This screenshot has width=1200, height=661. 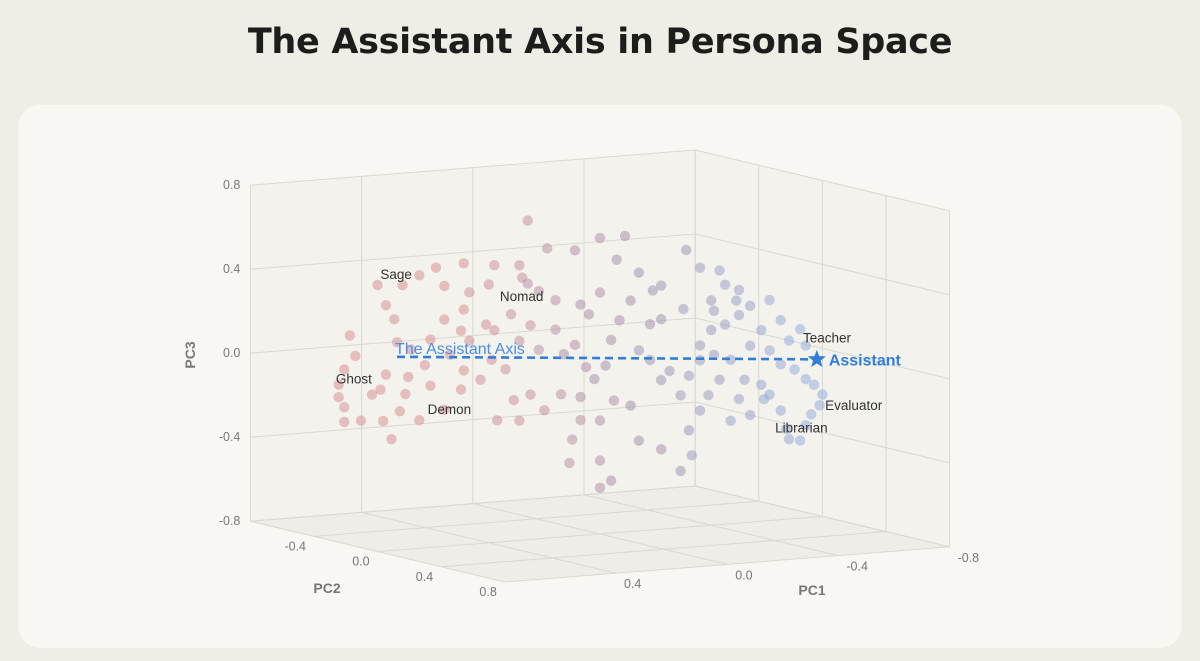 What do you see at coordinates (360, 562) in the screenshot?
I see `pc2-tick-label: 0.0` at bounding box center [360, 562].